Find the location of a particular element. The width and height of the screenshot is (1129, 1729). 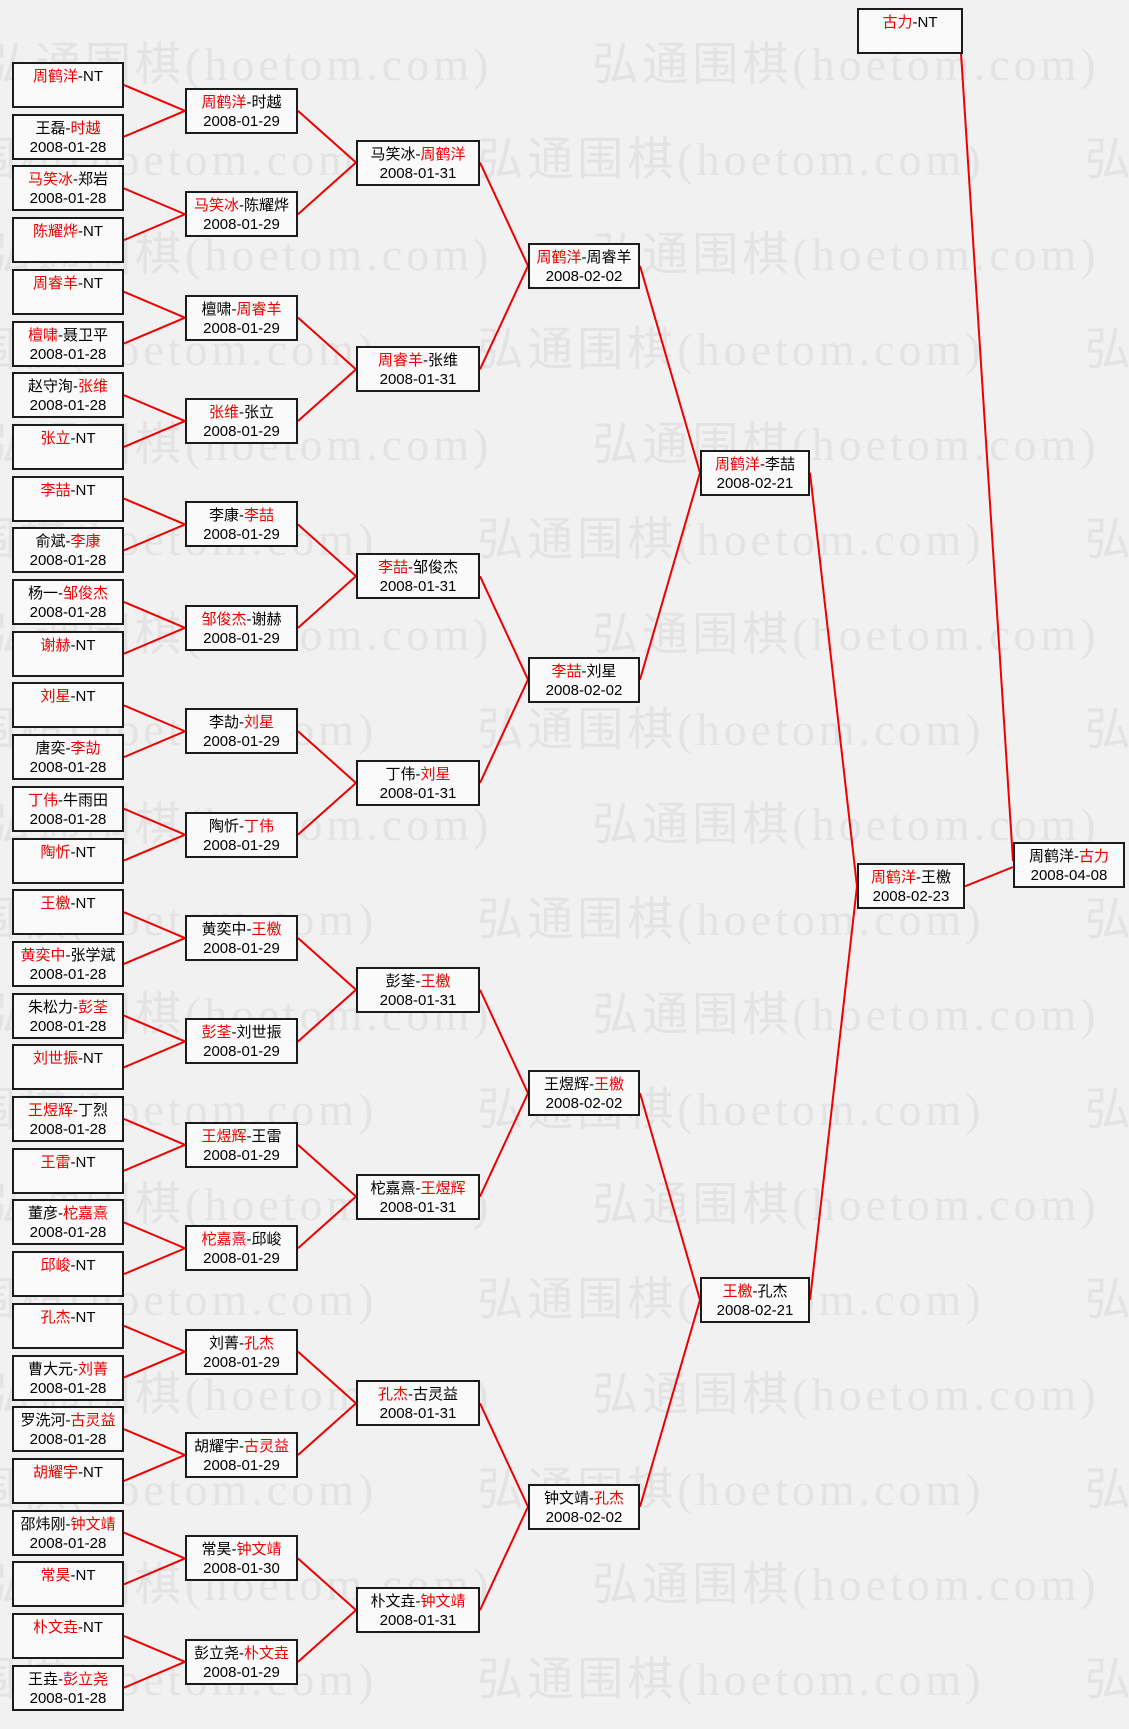

match-box-r1-m26: 曹大元-刘菁 2008-01-28 is located at coordinates (68, 1378).